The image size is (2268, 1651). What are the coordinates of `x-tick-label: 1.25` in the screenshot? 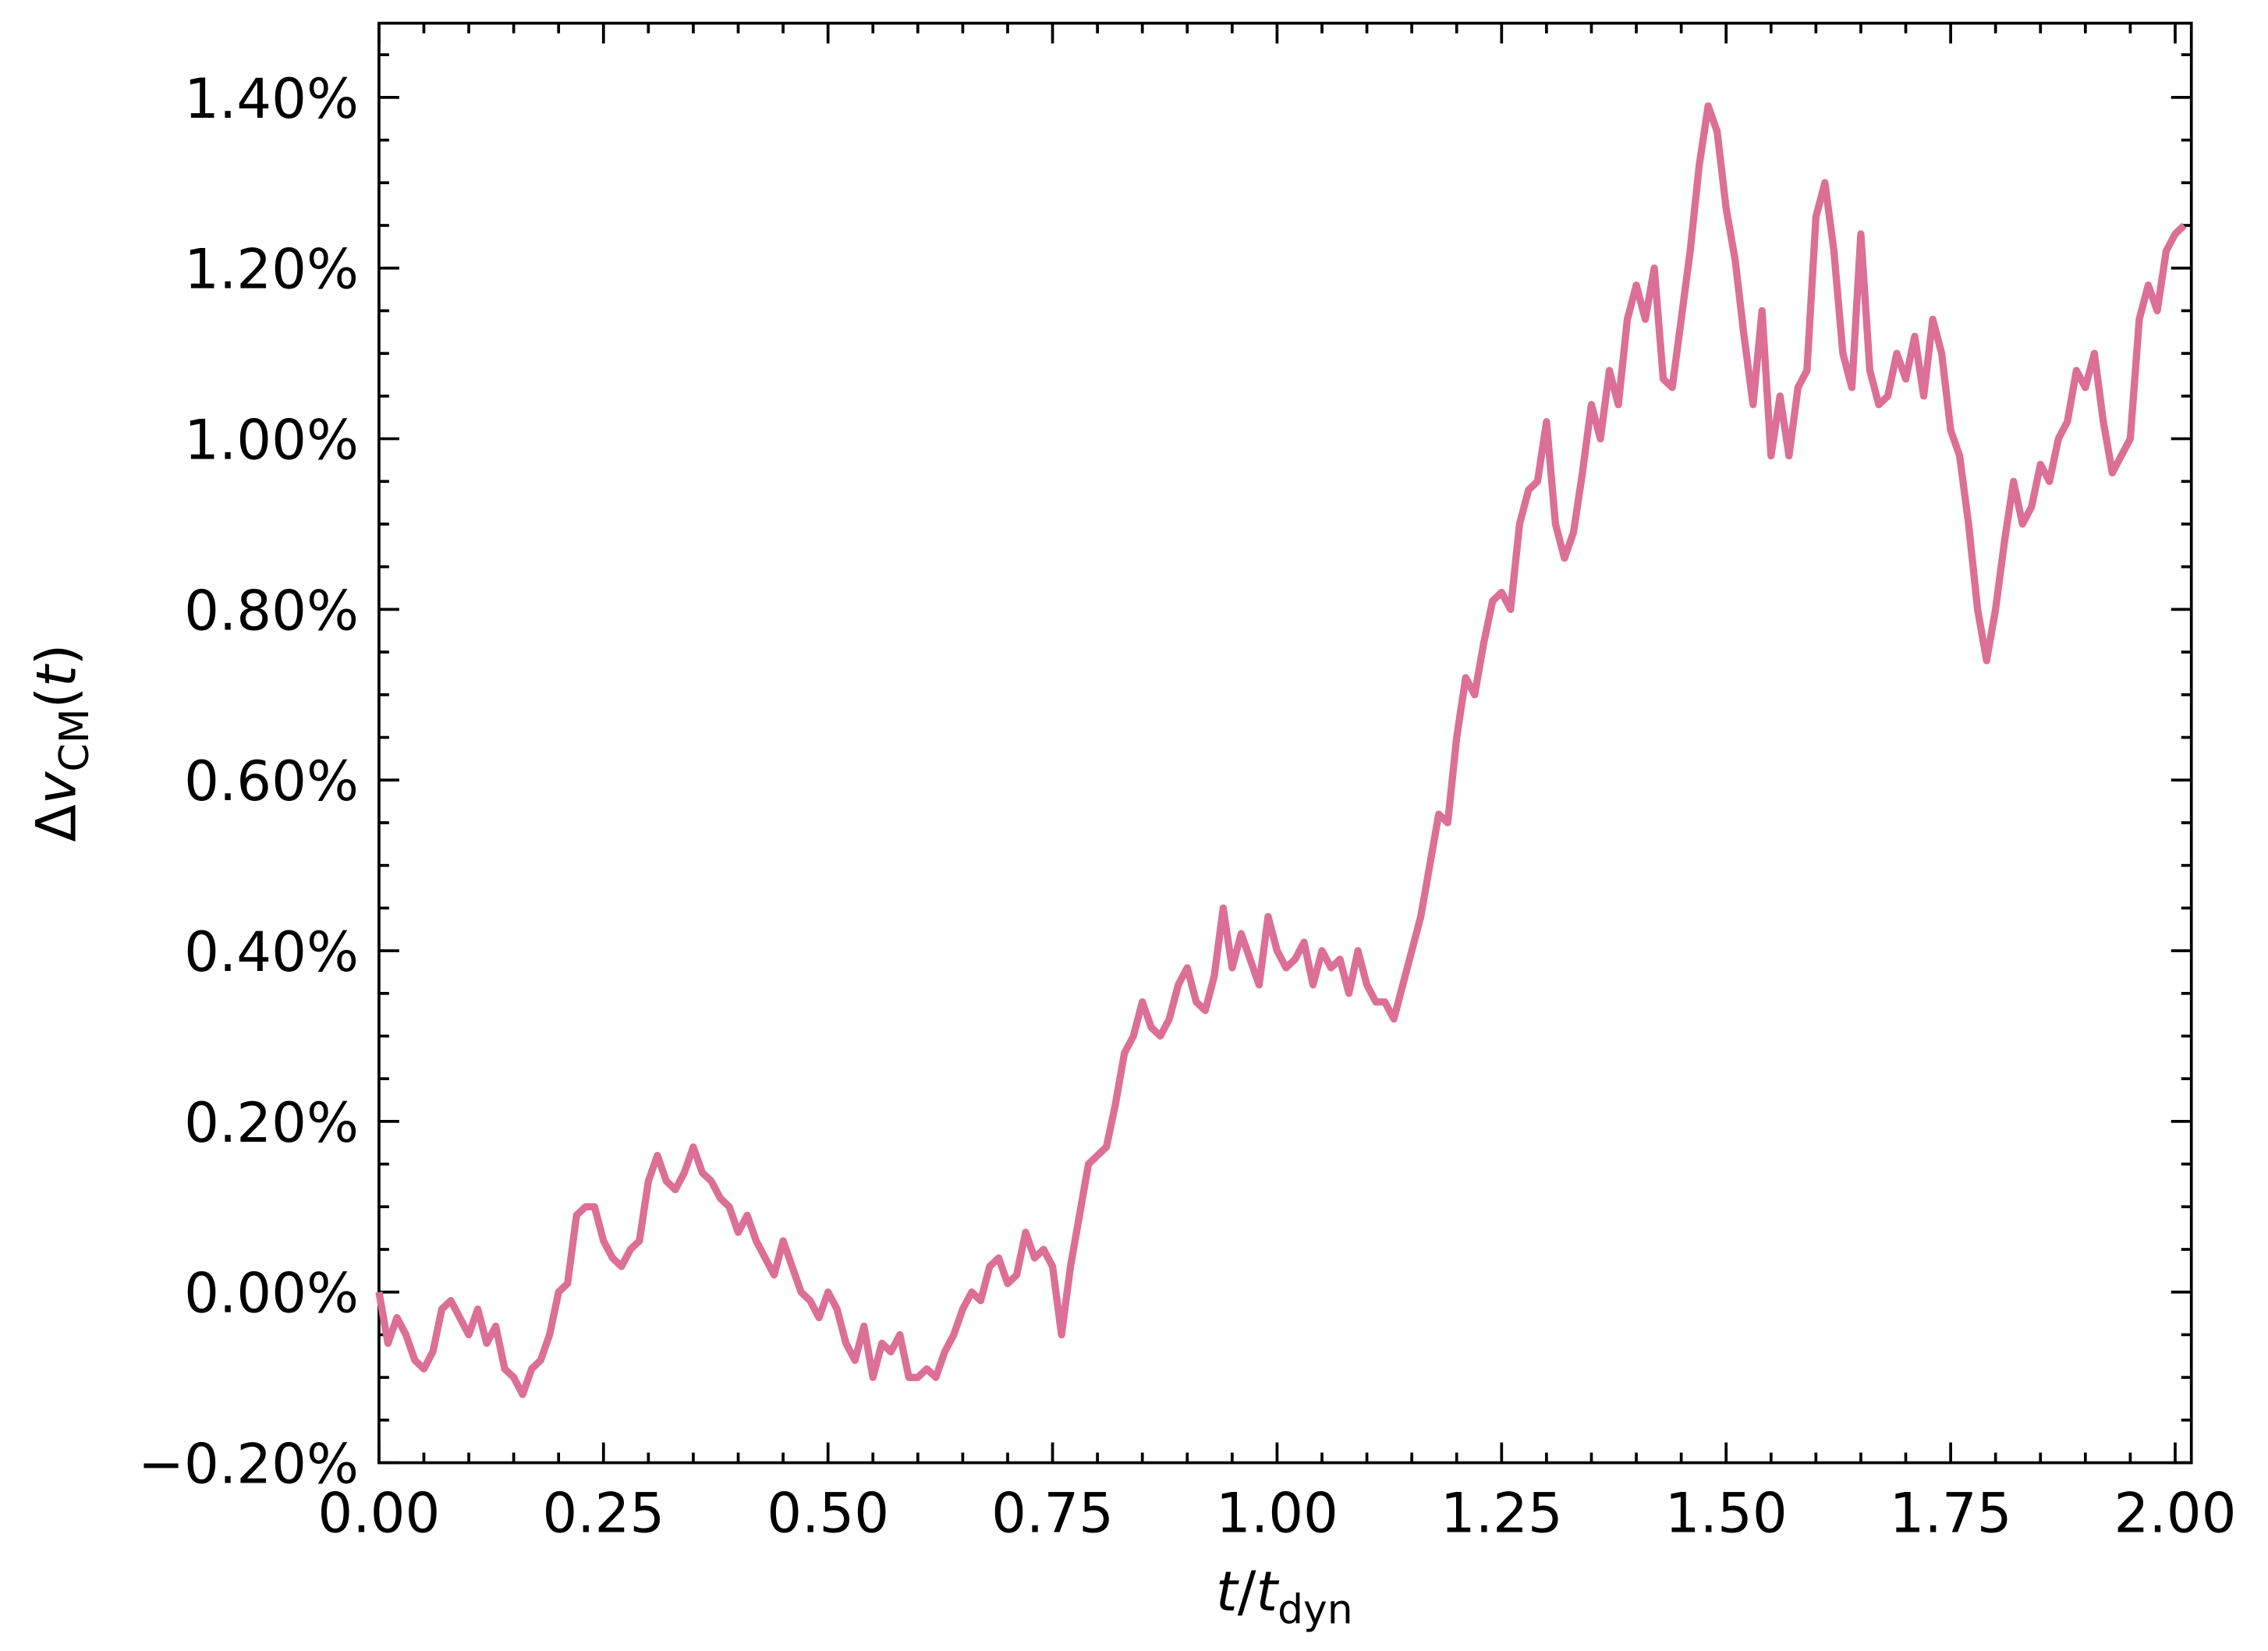 It's located at (1502, 1514).